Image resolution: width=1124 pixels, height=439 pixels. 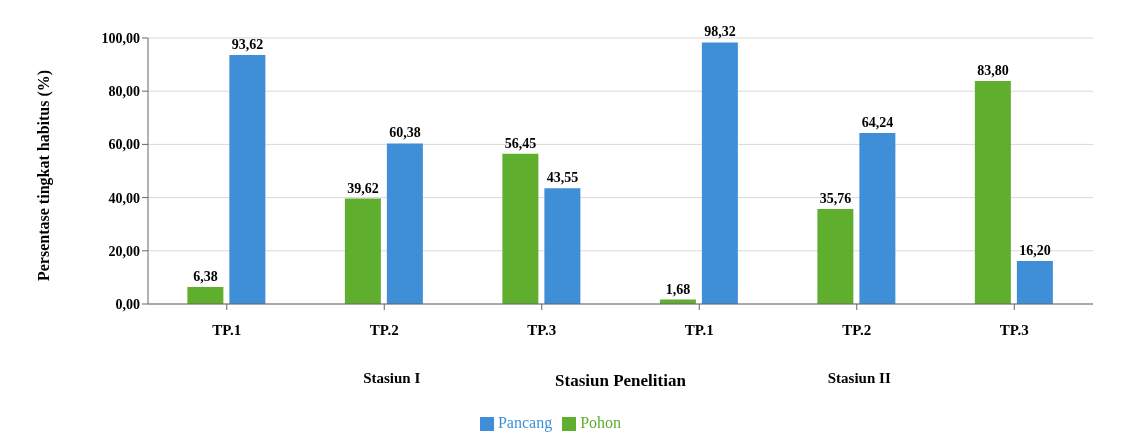 What do you see at coordinates (562, 178) in the screenshot?
I see `data-label: 43,55` at bounding box center [562, 178].